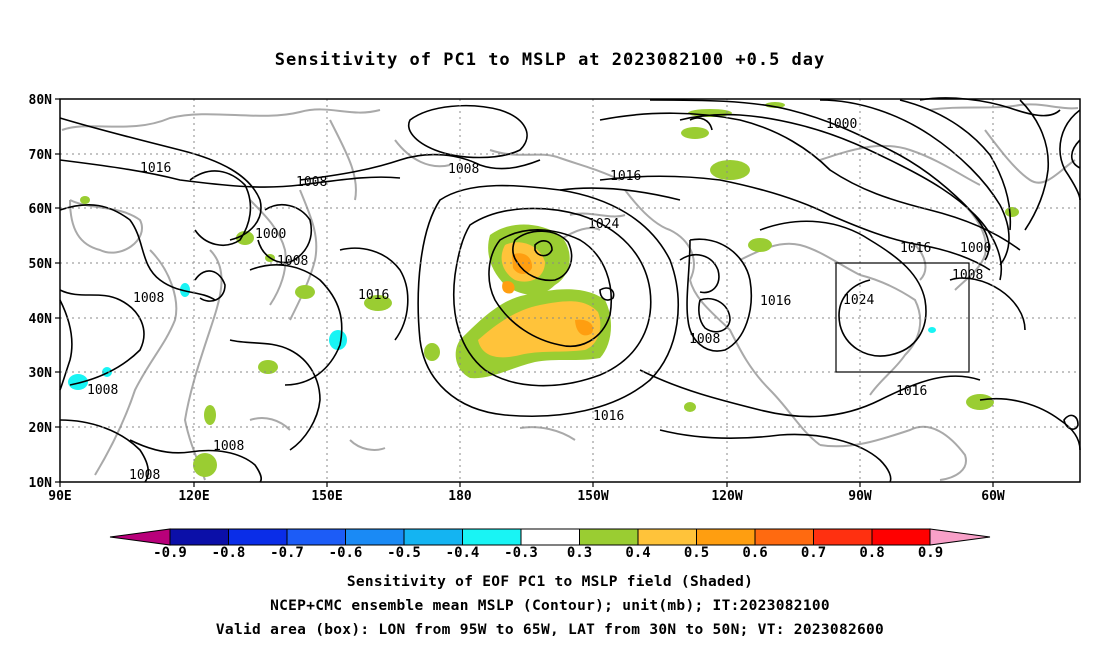 Image resolution: width=1100 pixels, height=650 pixels. Describe the element at coordinates (754, 553) in the screenshot. I see `colorbar-label: 0.6` at that location.